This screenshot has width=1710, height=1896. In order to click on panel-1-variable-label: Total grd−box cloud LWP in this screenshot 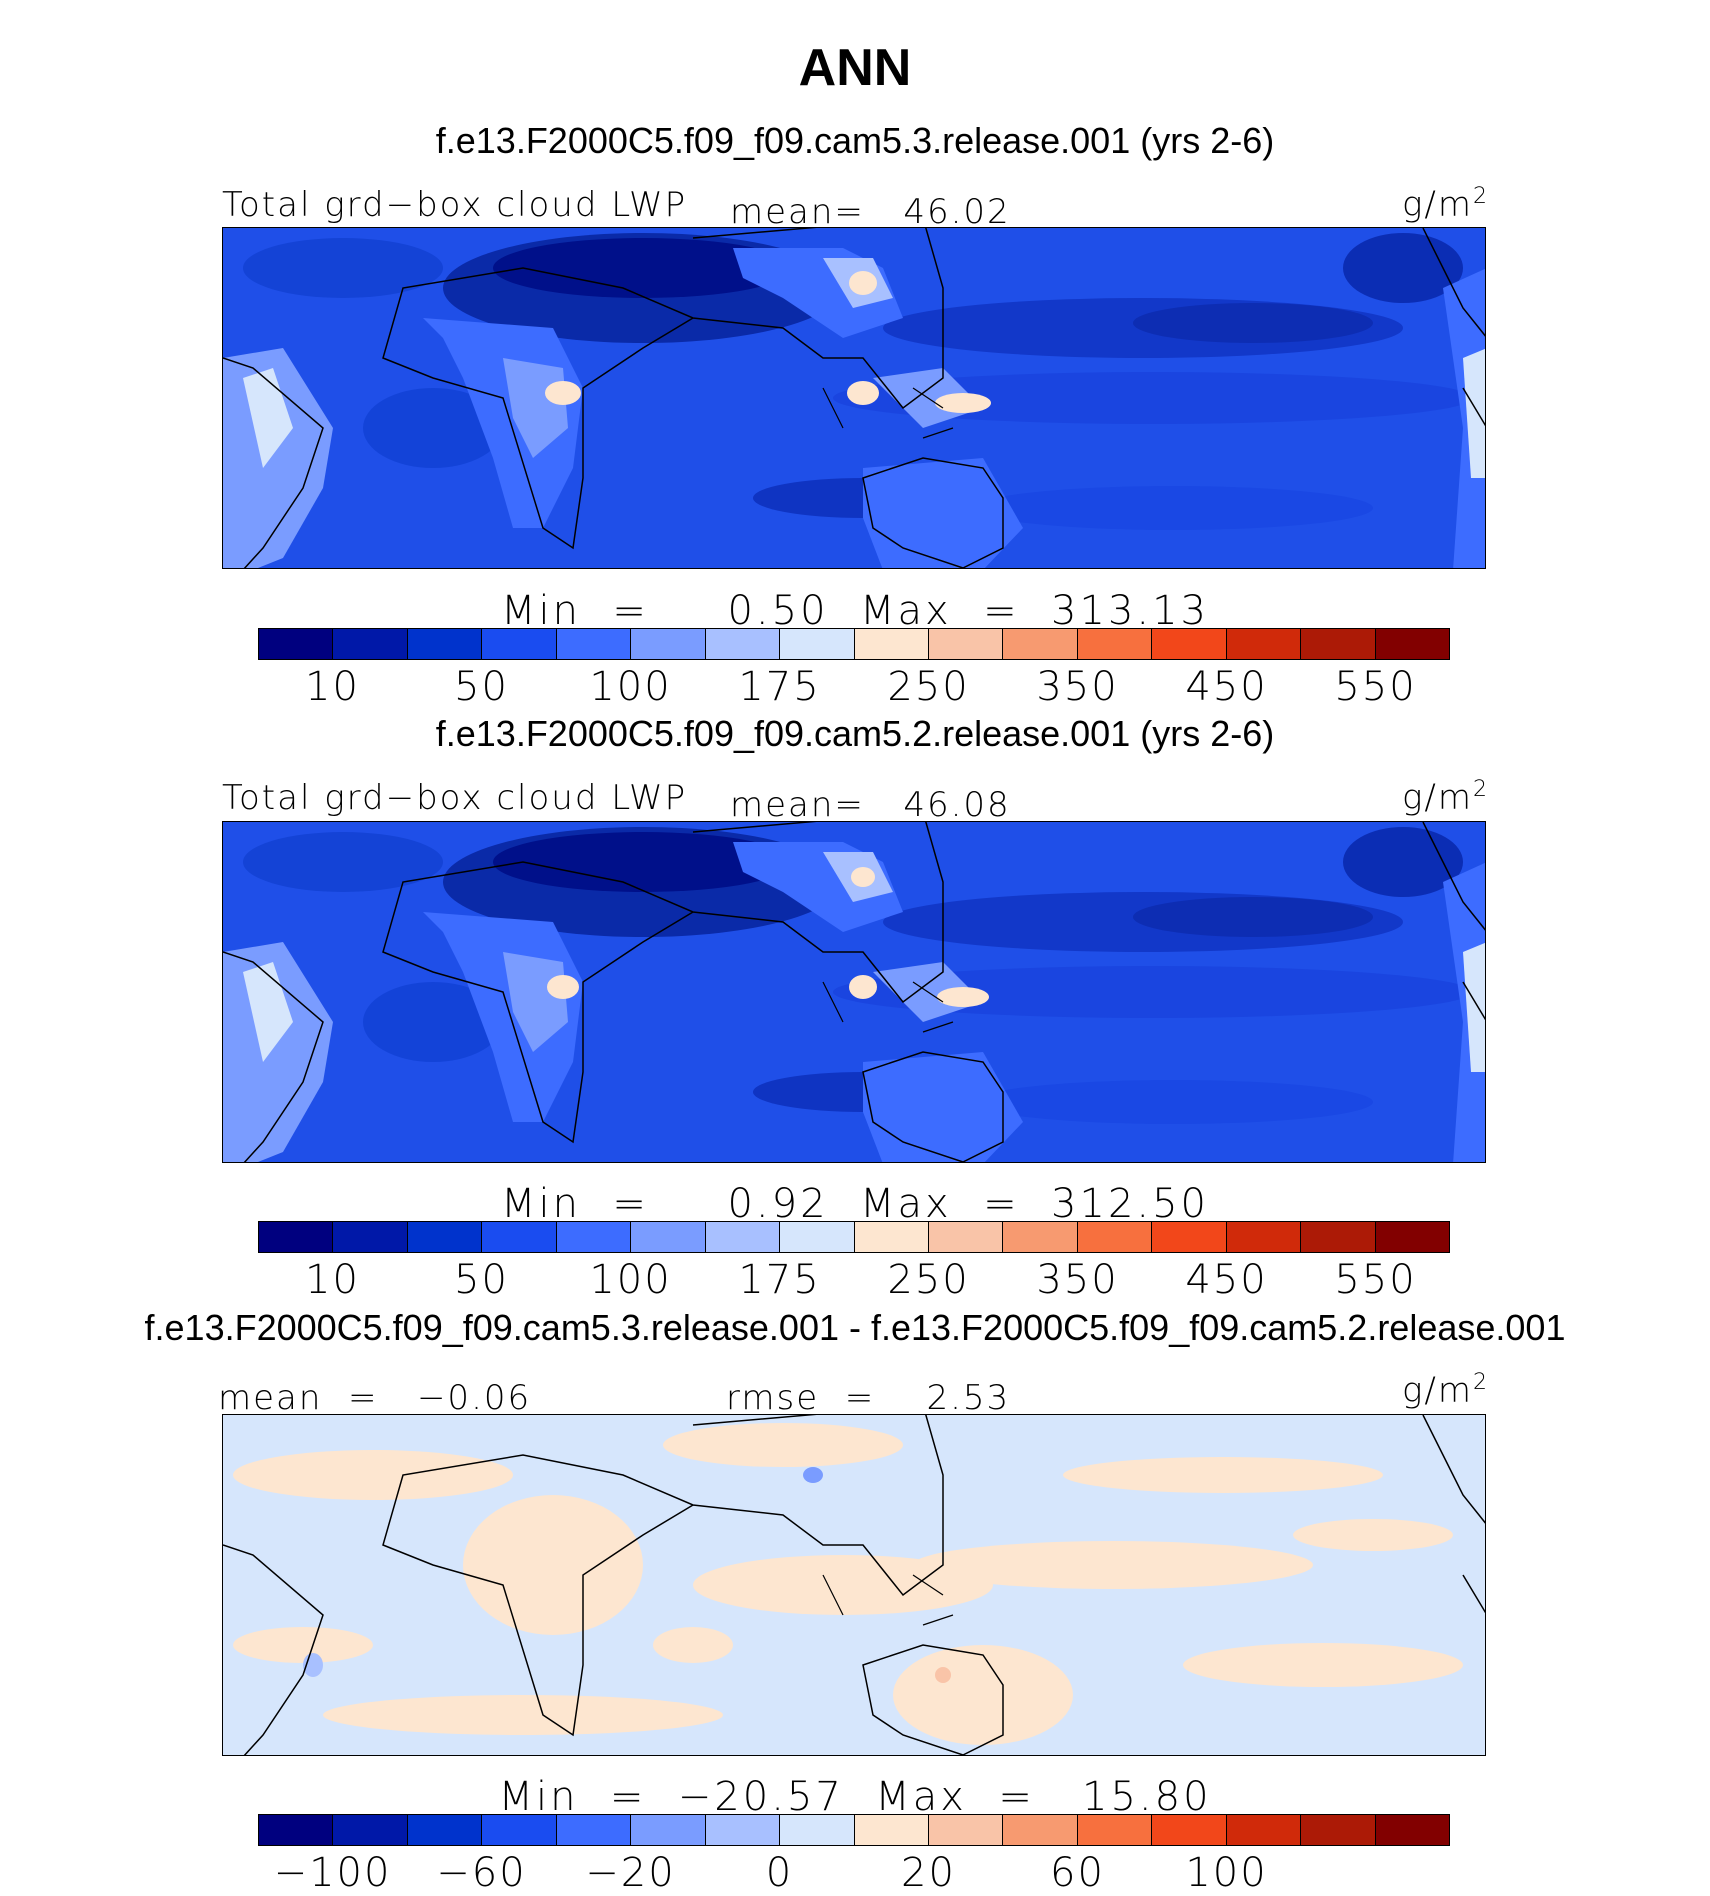, I will do `click(455, 205)`.